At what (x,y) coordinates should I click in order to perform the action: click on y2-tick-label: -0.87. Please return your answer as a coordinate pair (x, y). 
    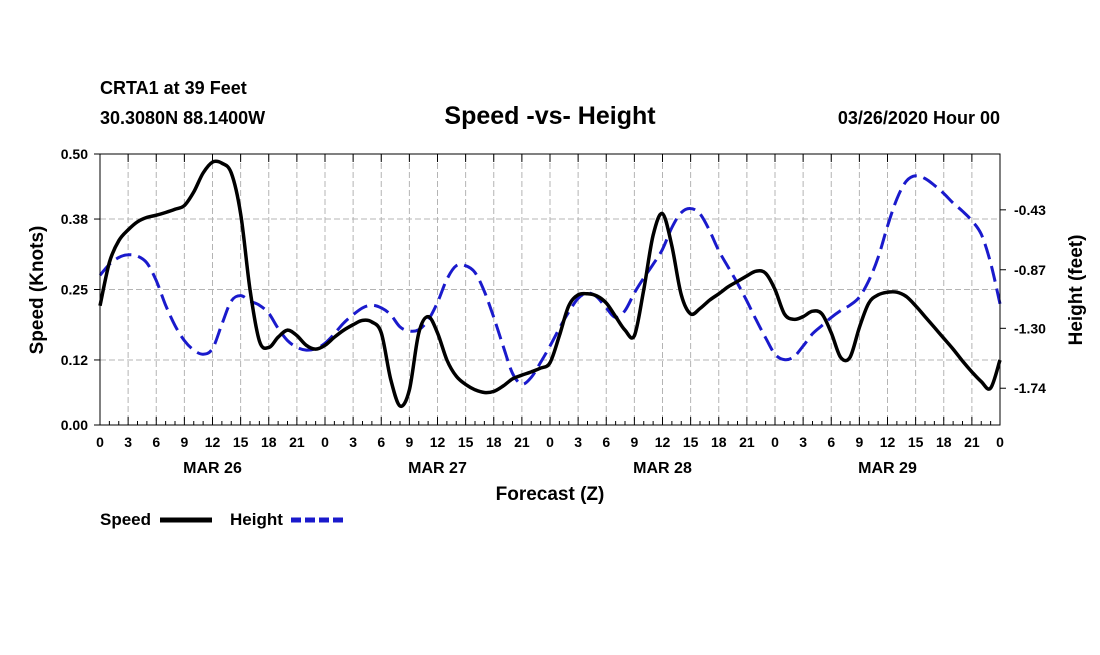
    Looking at the image, I should click on (1030, 270).